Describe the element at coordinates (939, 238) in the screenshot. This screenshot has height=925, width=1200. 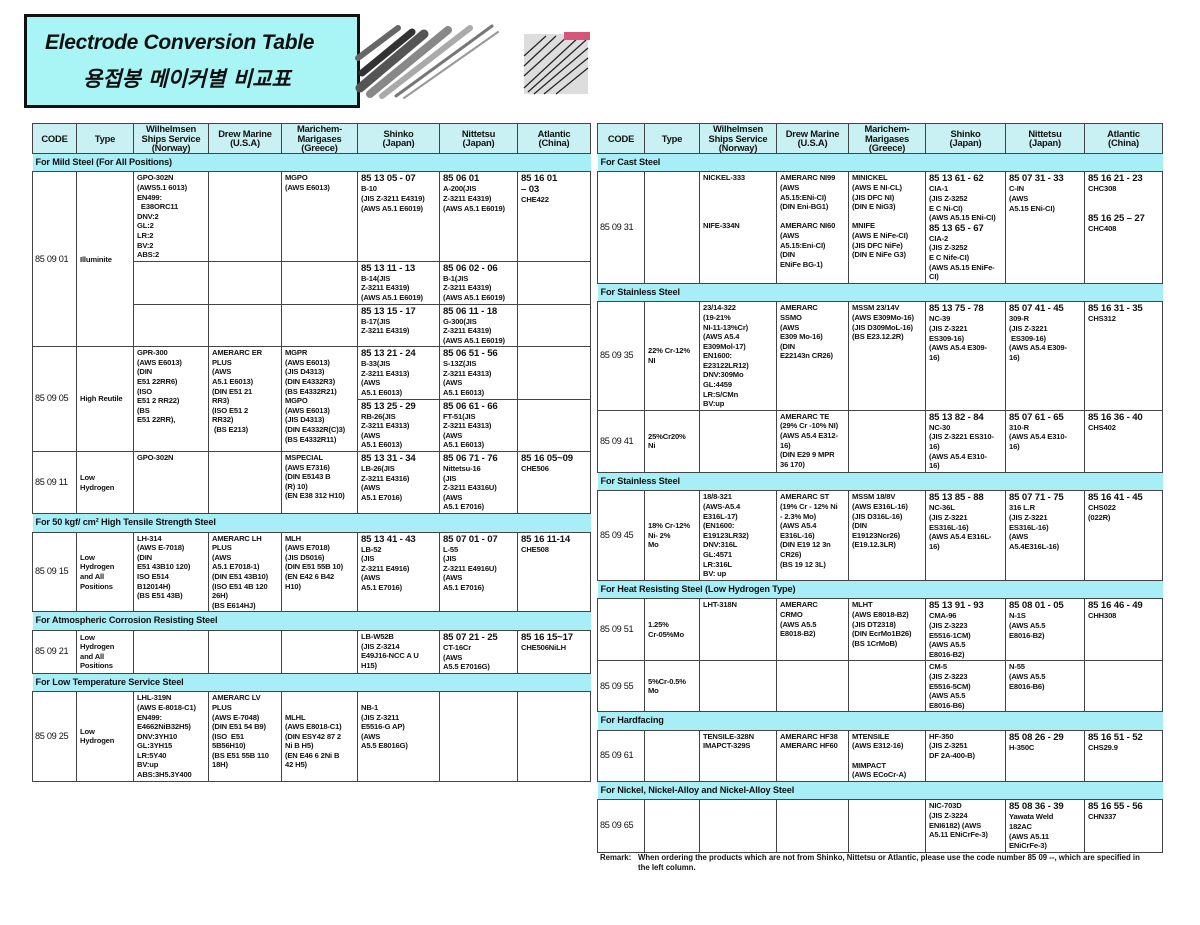
I see `cell-line: CIA-2` at that location.